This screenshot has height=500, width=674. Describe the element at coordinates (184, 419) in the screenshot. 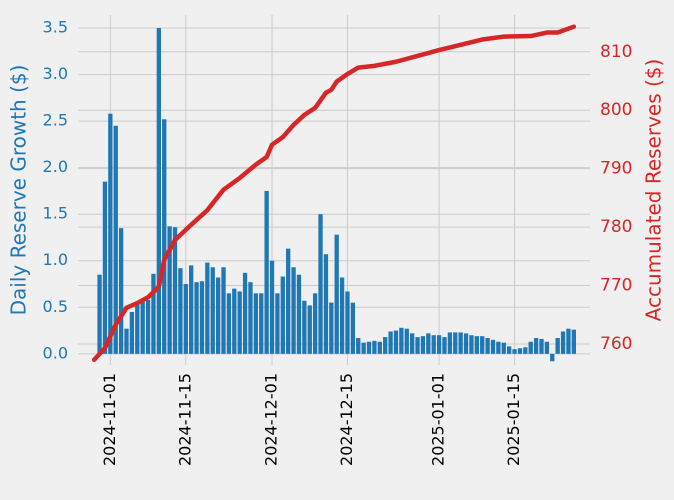

I see `x-tick-label: 2024-11-15` at that location.